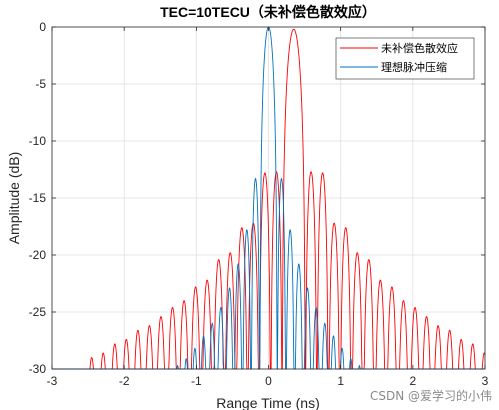  I want to click on y-tick-label: -15, so click(38, 198).